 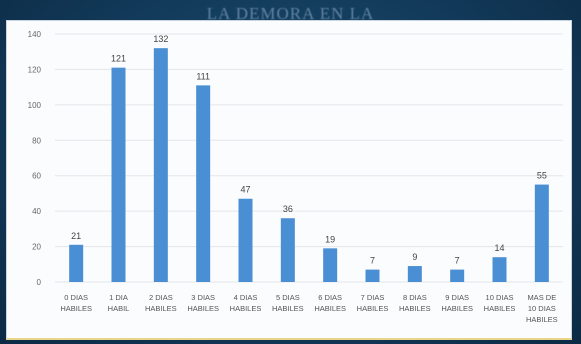 I want to click on y-tick-label: 120, so click(x=35, y=69).